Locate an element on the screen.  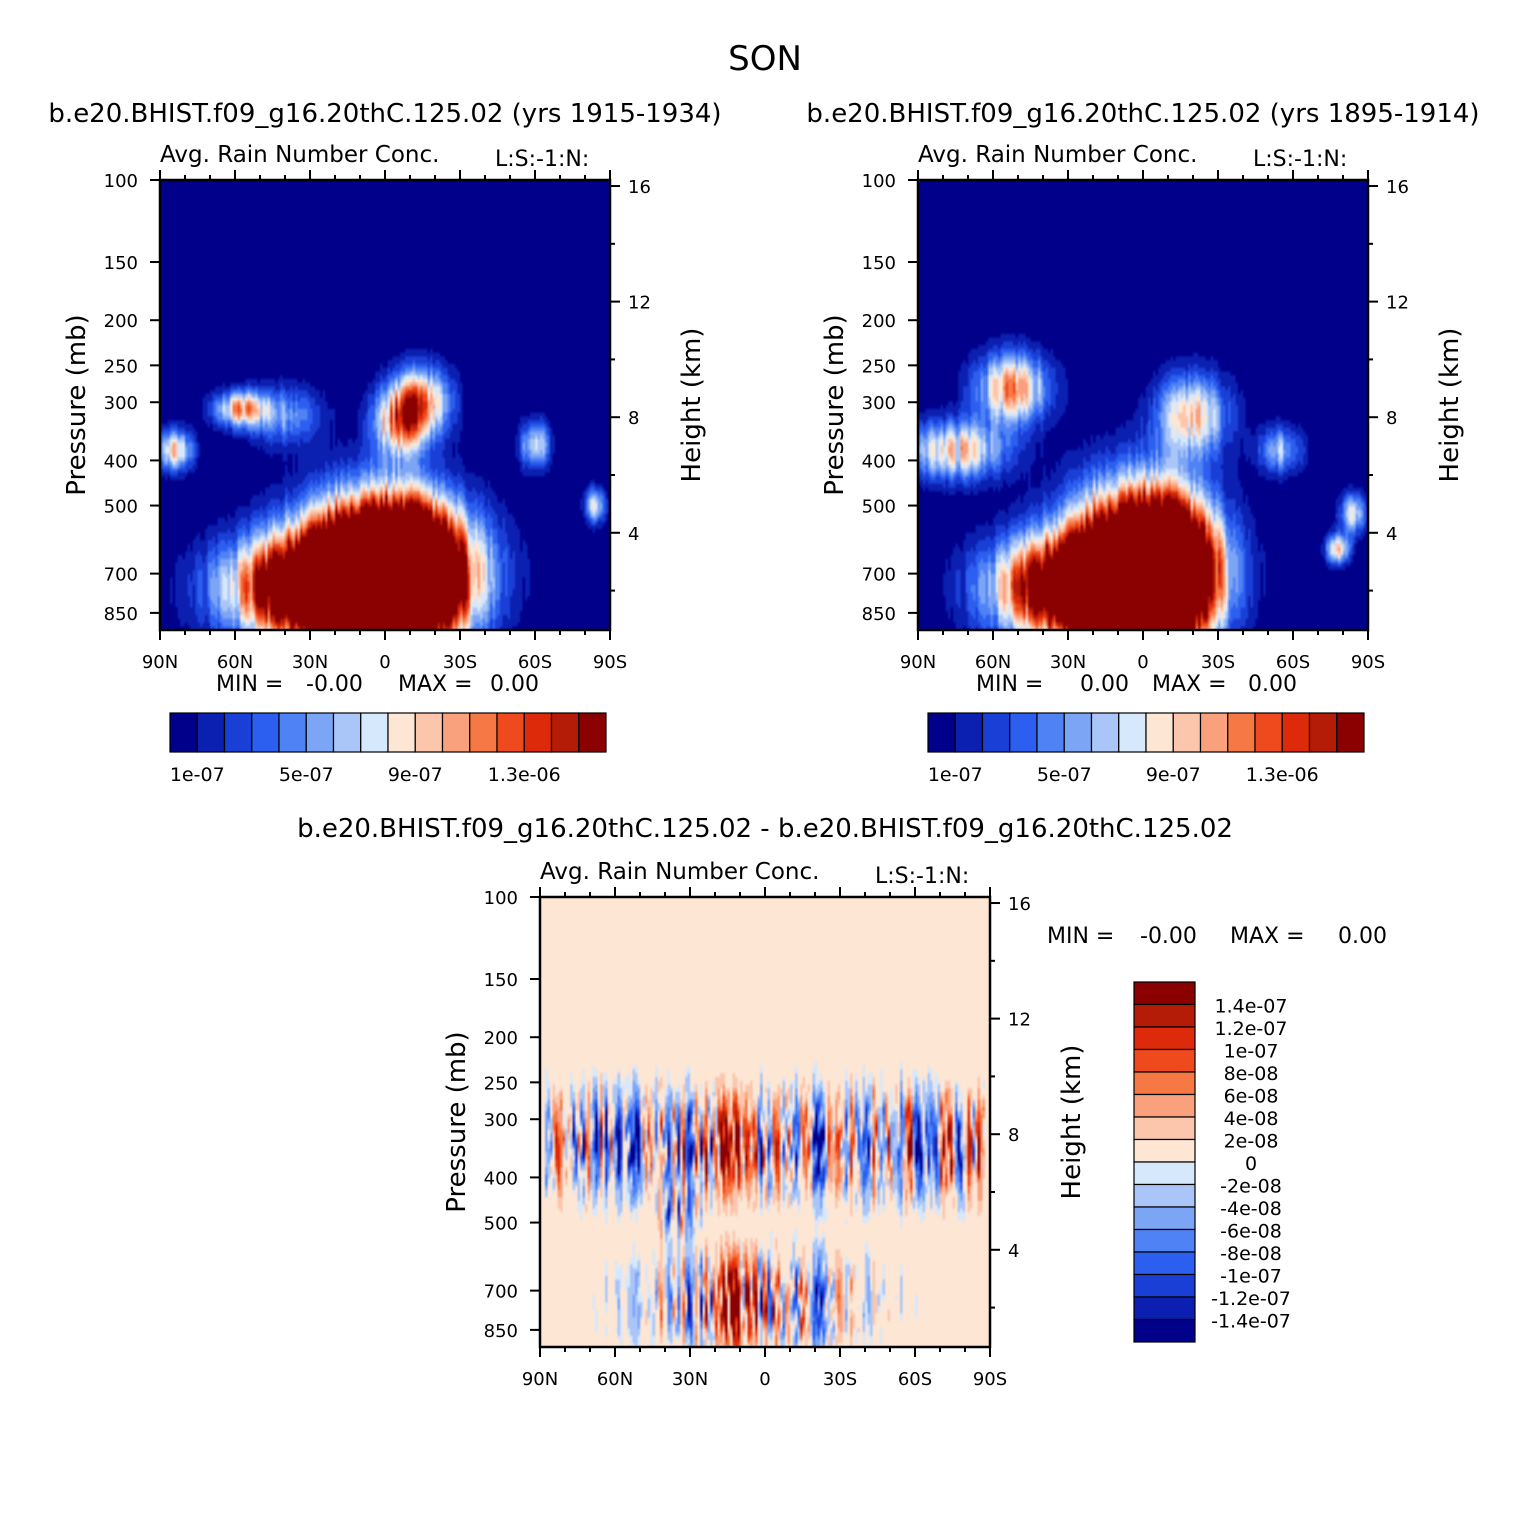
x-tick-label: 90S is located at coordinates (610, 662).